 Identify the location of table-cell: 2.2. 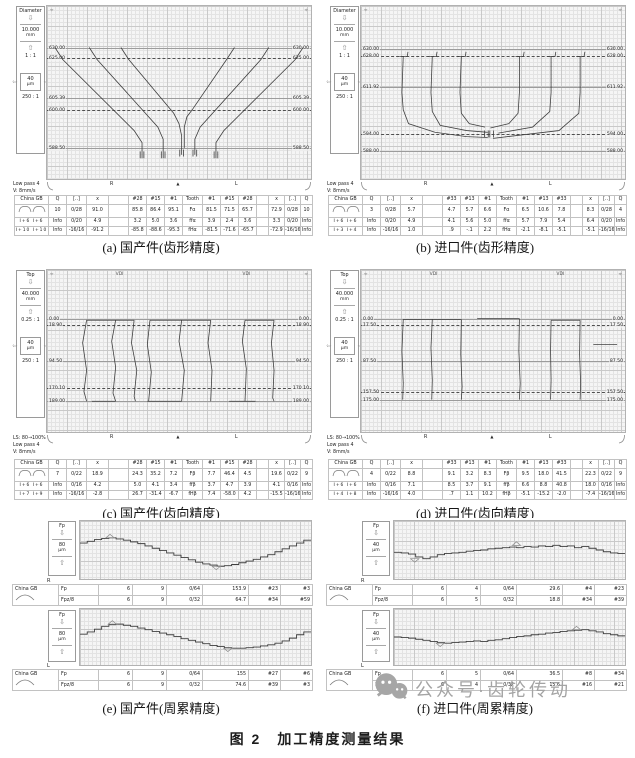
(487, 231).